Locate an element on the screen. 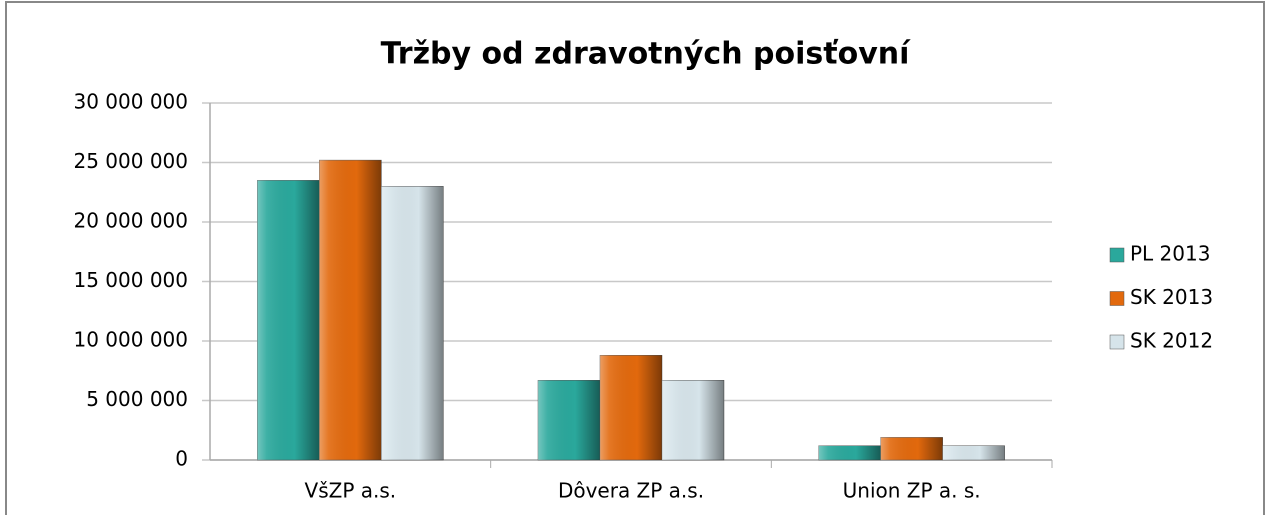  y-tick-label: 0 is located at coordinates (181, 459).